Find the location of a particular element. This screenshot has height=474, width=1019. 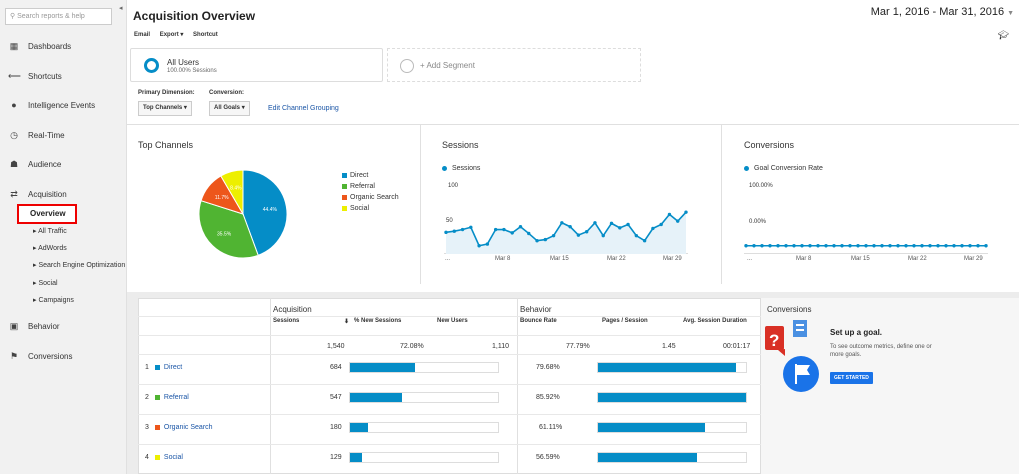

col-avg-duration: Avg. Session Duration is located at coordinates (715, 321).